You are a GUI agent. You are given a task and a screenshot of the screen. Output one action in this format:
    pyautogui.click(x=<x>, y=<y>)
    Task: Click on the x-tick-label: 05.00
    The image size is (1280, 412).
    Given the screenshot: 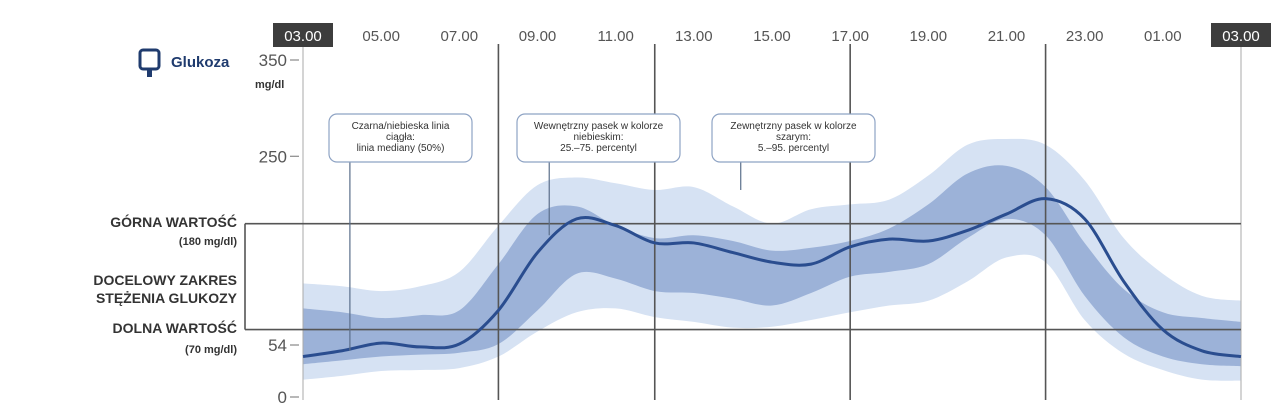 What is the action you would take?
    pyautogui.click(x=381, y=36)
    